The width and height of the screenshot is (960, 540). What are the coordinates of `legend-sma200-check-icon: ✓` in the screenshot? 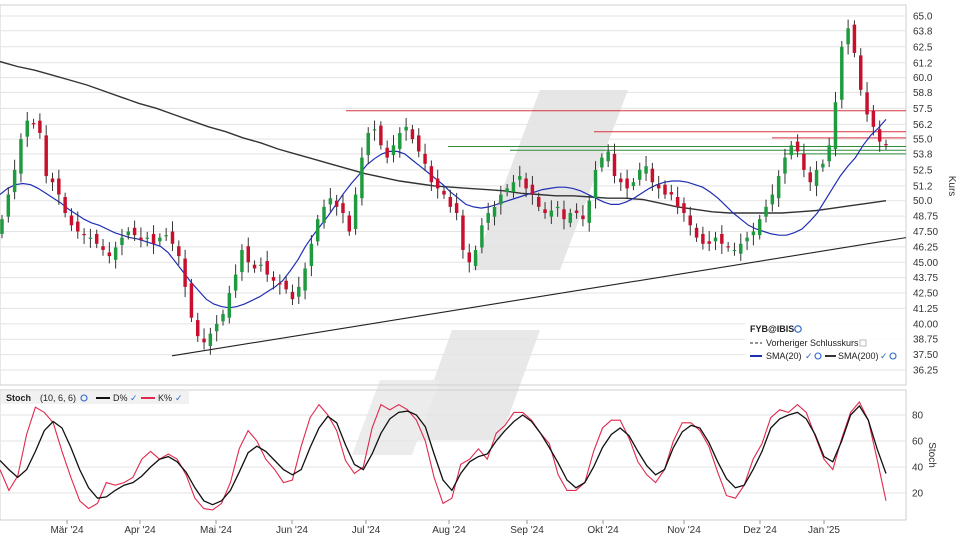 It's located at (884, 356).